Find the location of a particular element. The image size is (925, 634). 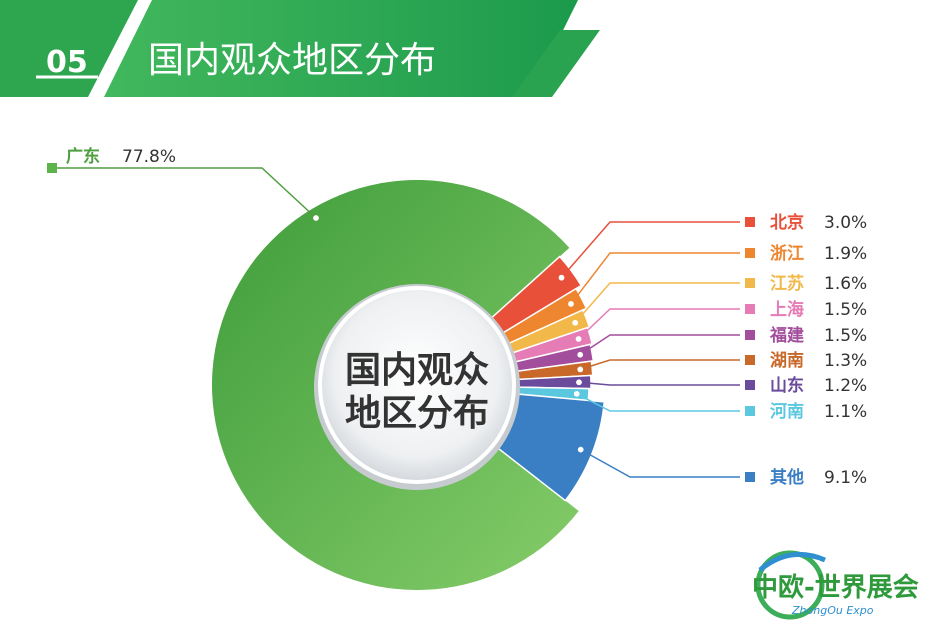

leader-dot-福建 is located at coordinates (580, 354).